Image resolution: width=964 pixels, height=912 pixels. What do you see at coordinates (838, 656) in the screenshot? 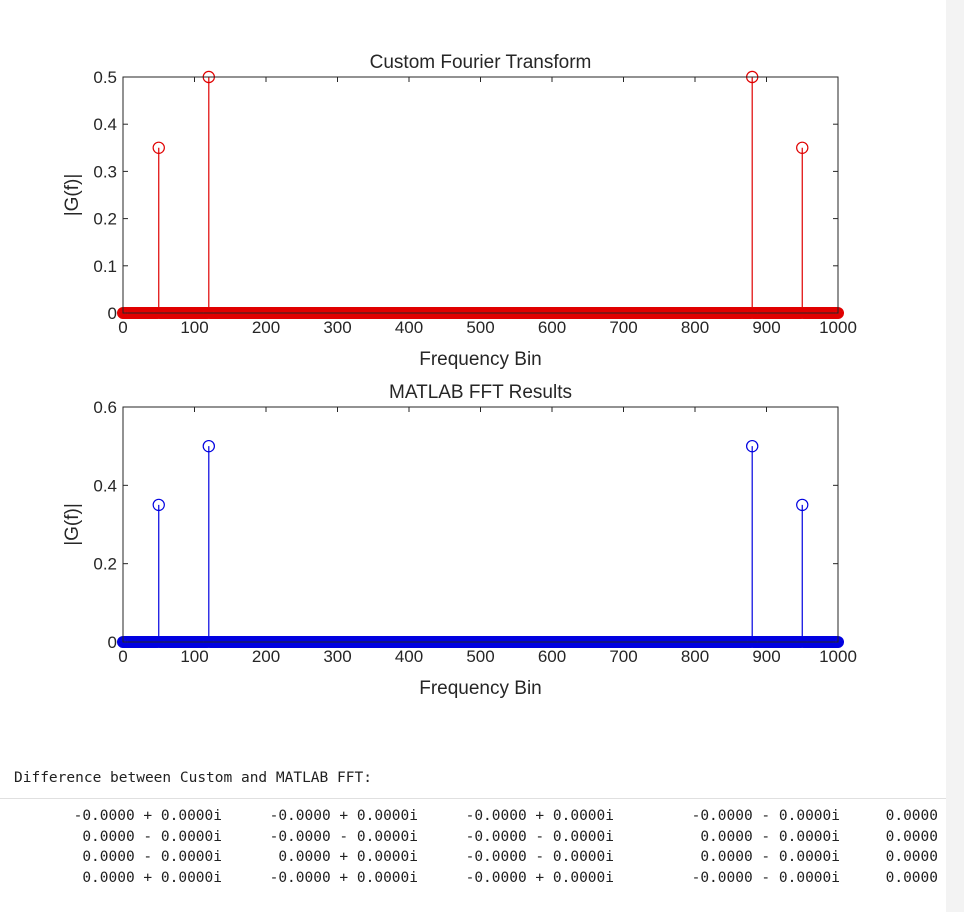
I see `chart2-xtick-label: 1000` at bounding box center [838, 656].